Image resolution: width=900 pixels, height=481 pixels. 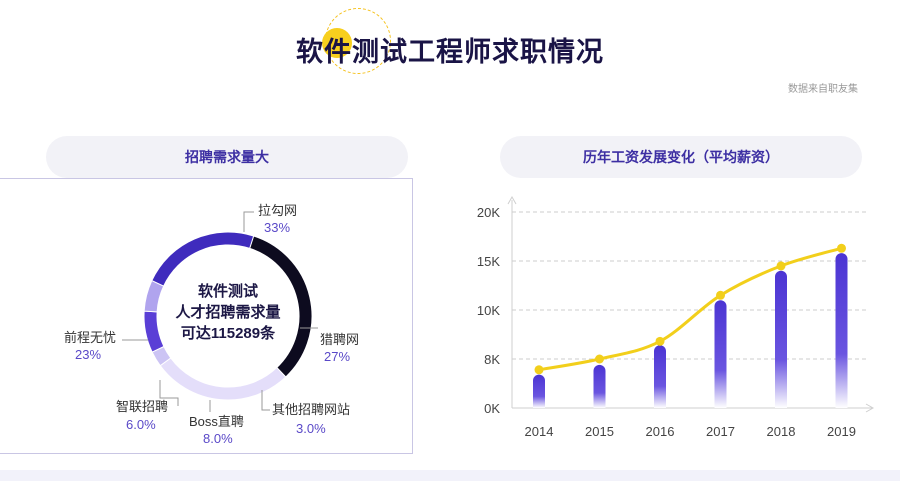 What do you see at coordinates (227, 157) in the screenshot?
I see `demand-heading: 招聘需求量大` at bounding box center [227, 157].